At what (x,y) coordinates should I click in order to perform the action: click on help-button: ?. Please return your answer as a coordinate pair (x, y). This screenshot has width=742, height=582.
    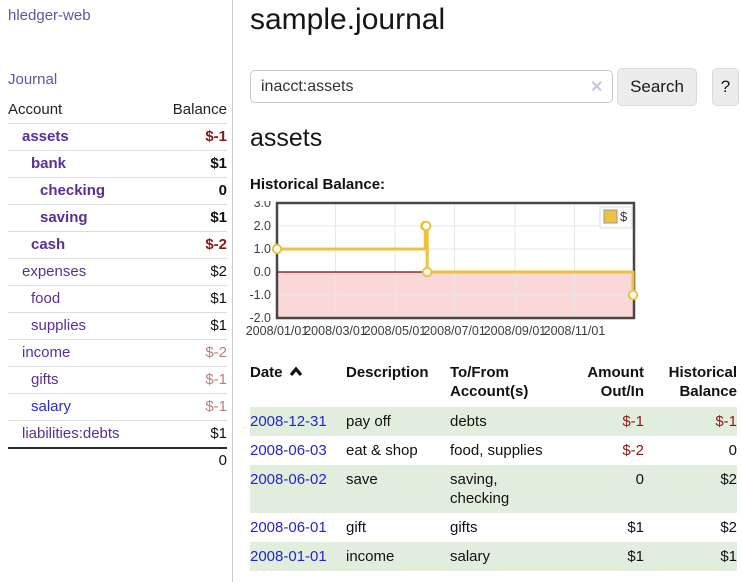
    Looking at the image, I should click on (725, 87).